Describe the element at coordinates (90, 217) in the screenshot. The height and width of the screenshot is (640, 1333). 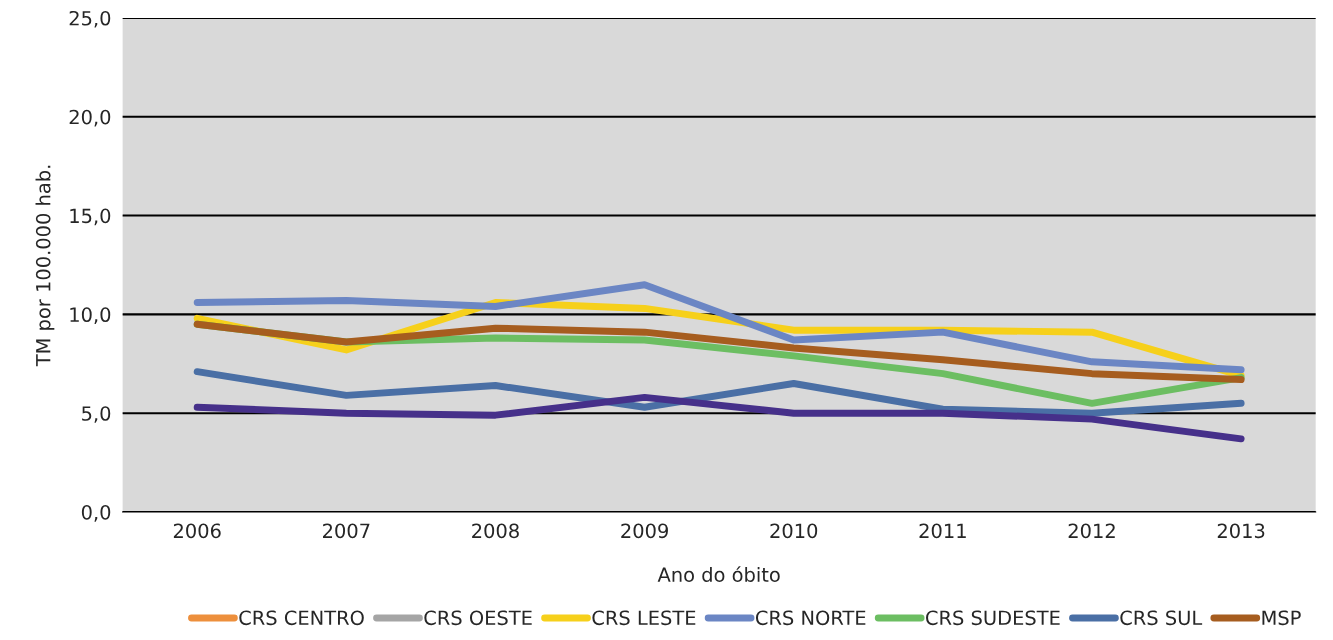
I see `y-tick-label: 15,0` at that location.